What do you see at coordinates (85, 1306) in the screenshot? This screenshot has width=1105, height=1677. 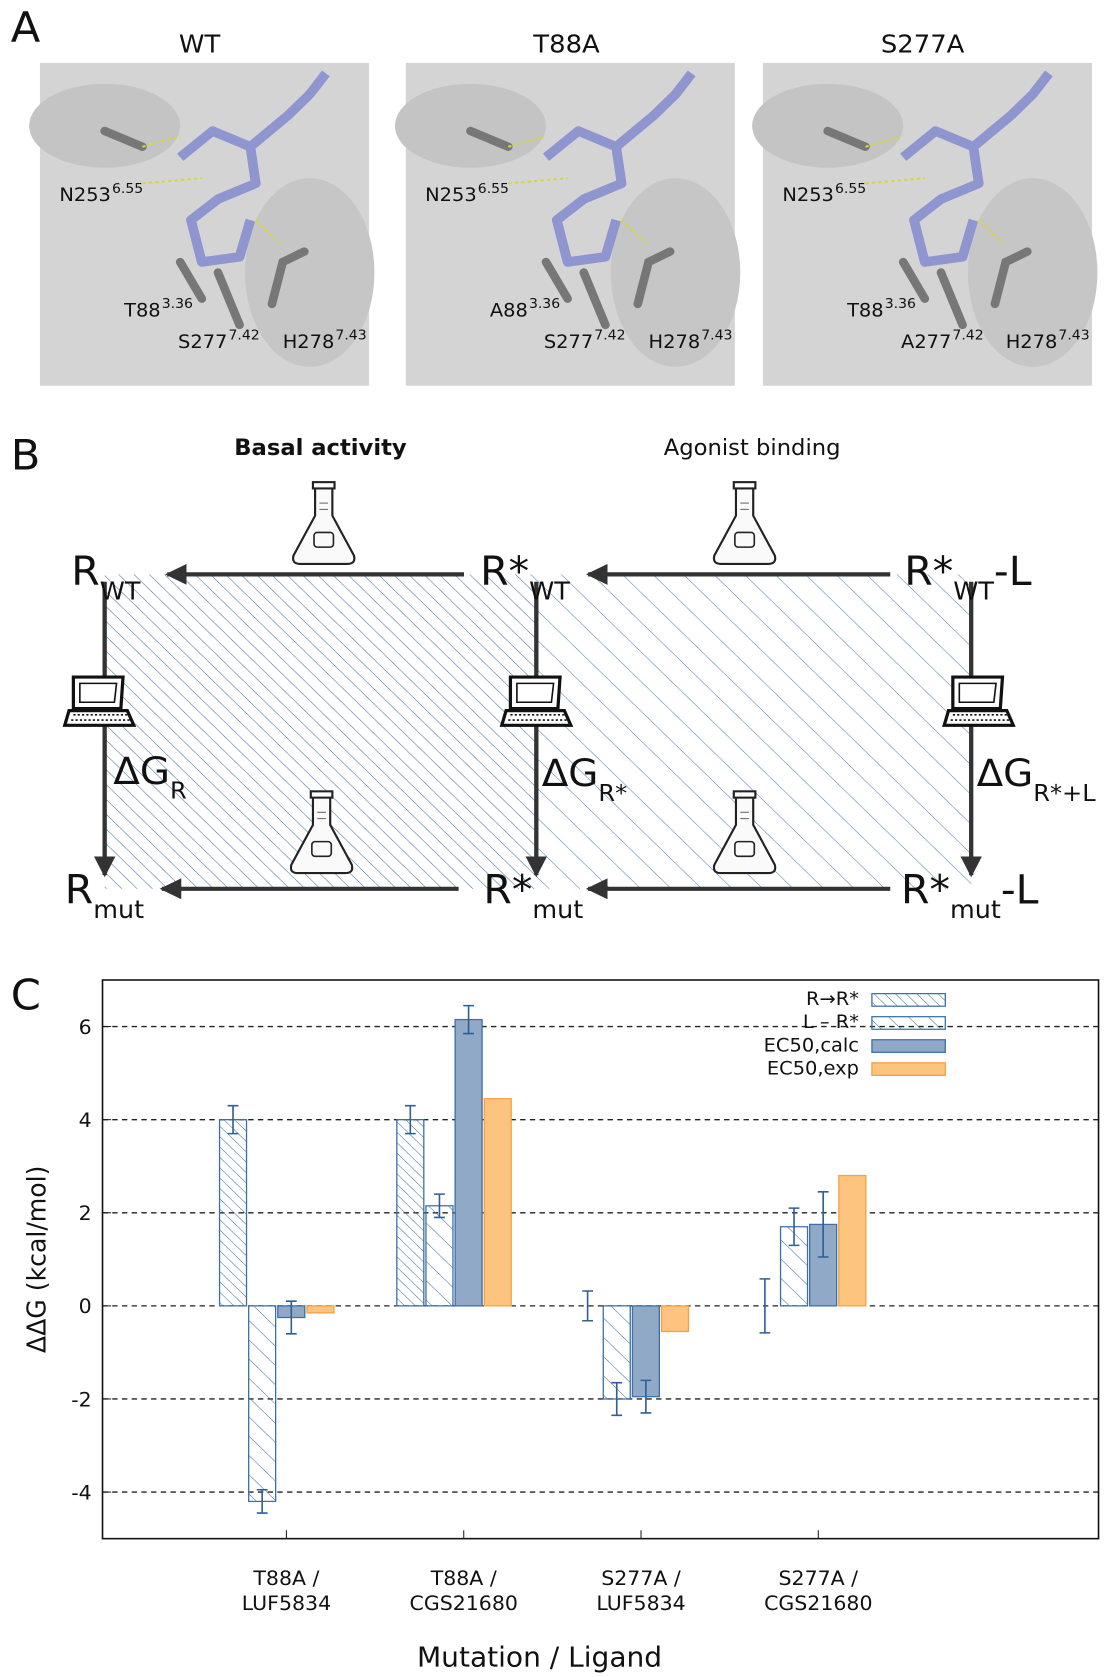 I see `y-tick-label: 0` at bounding box center [85, 1306].